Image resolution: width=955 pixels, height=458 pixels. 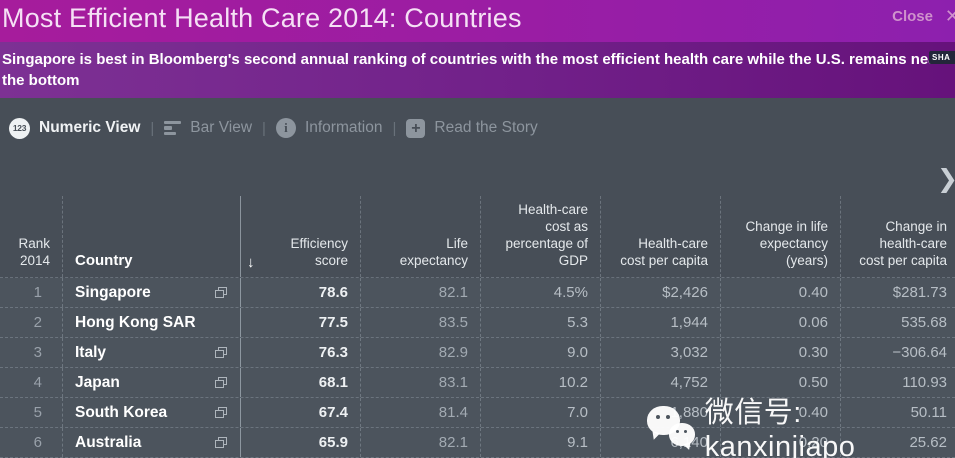 What do you see at coordinates (540, 217) in the screenshot?
I see `column-header-cost-pct-gdp: Health-care cost as percentage of GDP` at bounding box center [540, 217].